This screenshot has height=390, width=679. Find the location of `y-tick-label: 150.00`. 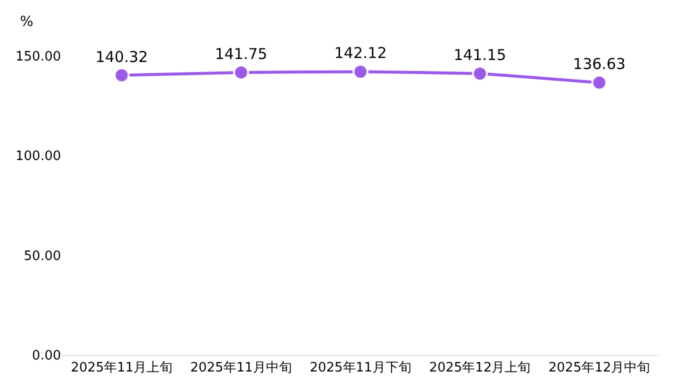

y-tick-label: 150.00 is located at coordinates (38, 57).